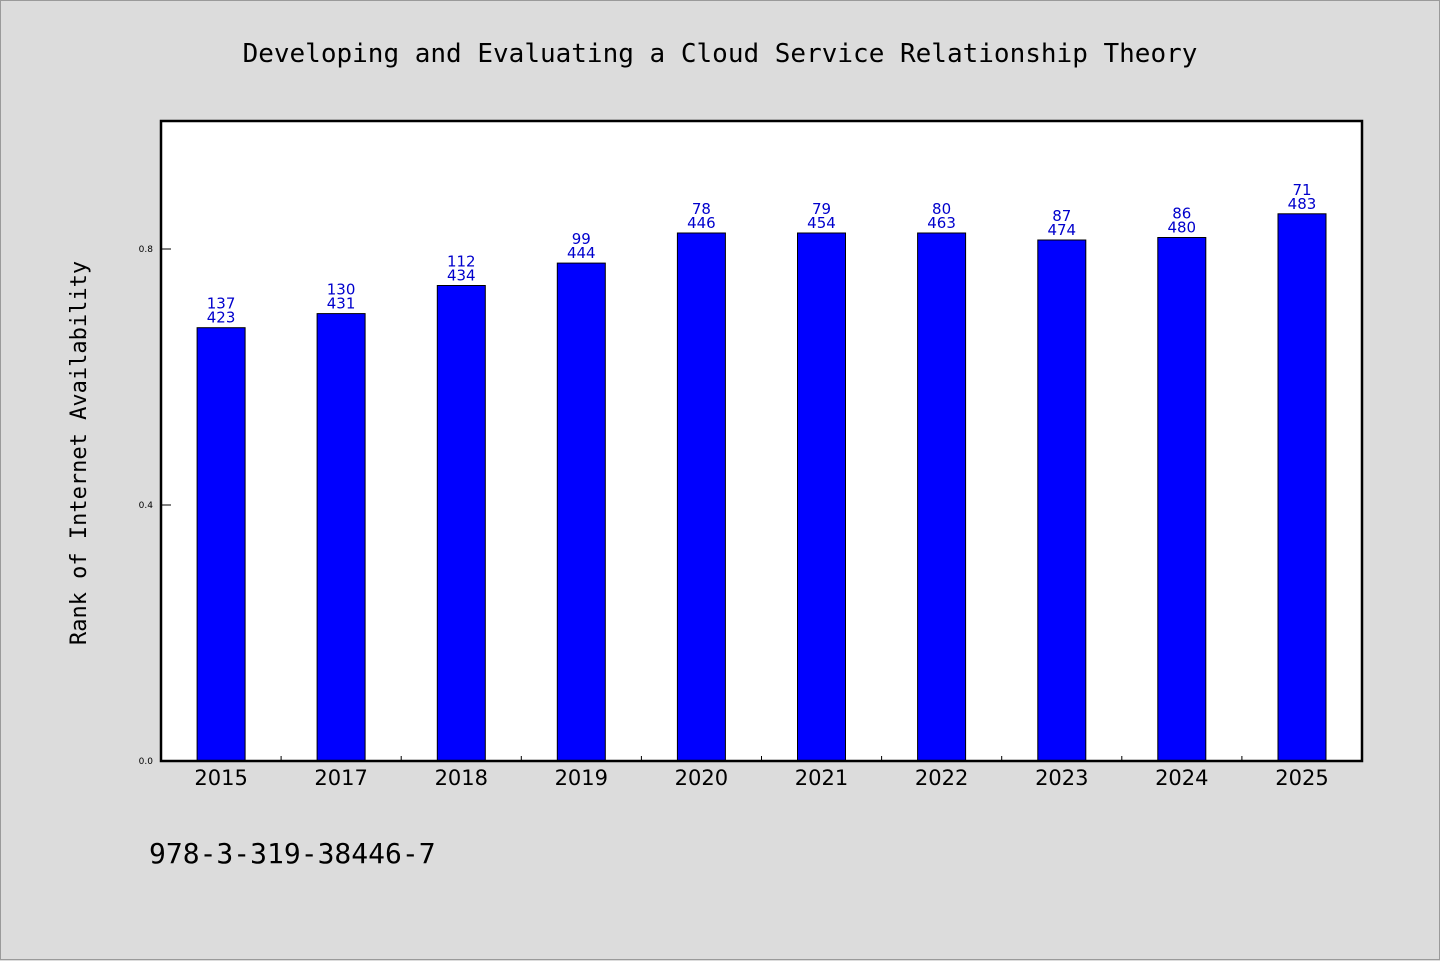 This screenshot has height=961, width=1440. What do you see at coordinates (79, 453) in the screenshot?
I see `y-axis-label: Rank of Internet Availability` at bounding box center [79, 453].